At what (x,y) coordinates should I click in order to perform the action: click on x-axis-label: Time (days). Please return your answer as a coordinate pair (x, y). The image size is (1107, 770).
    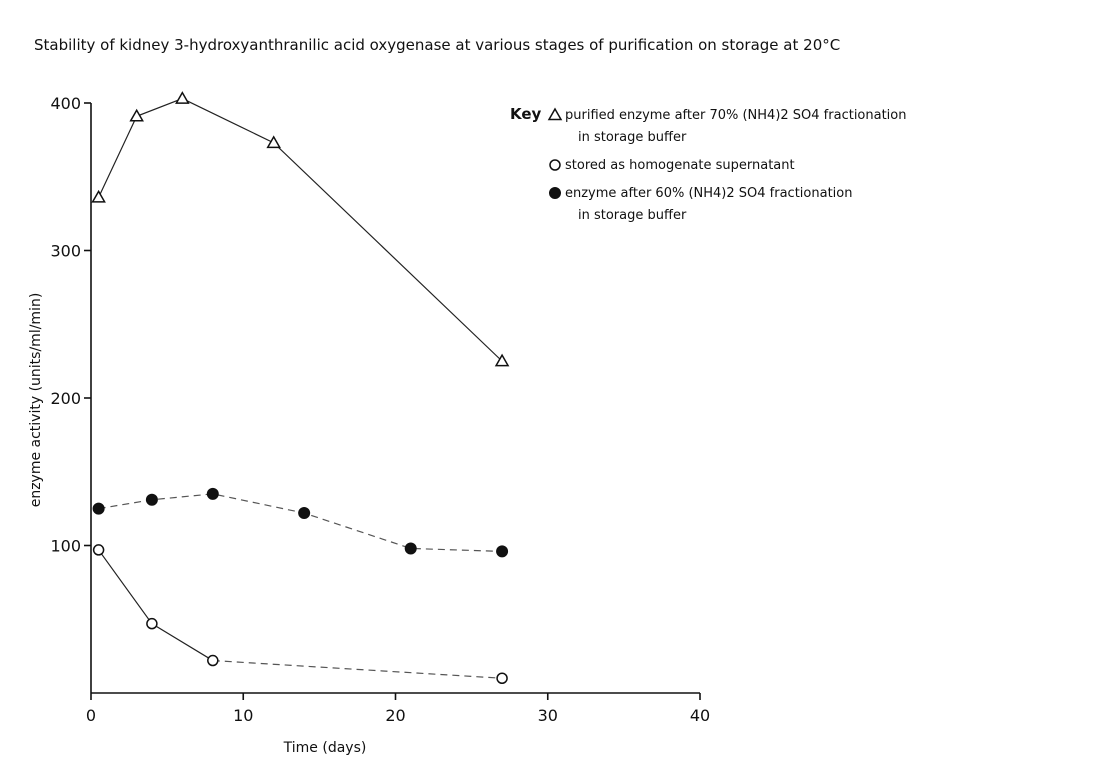
    Looking at the image, I should click on (325, 748).